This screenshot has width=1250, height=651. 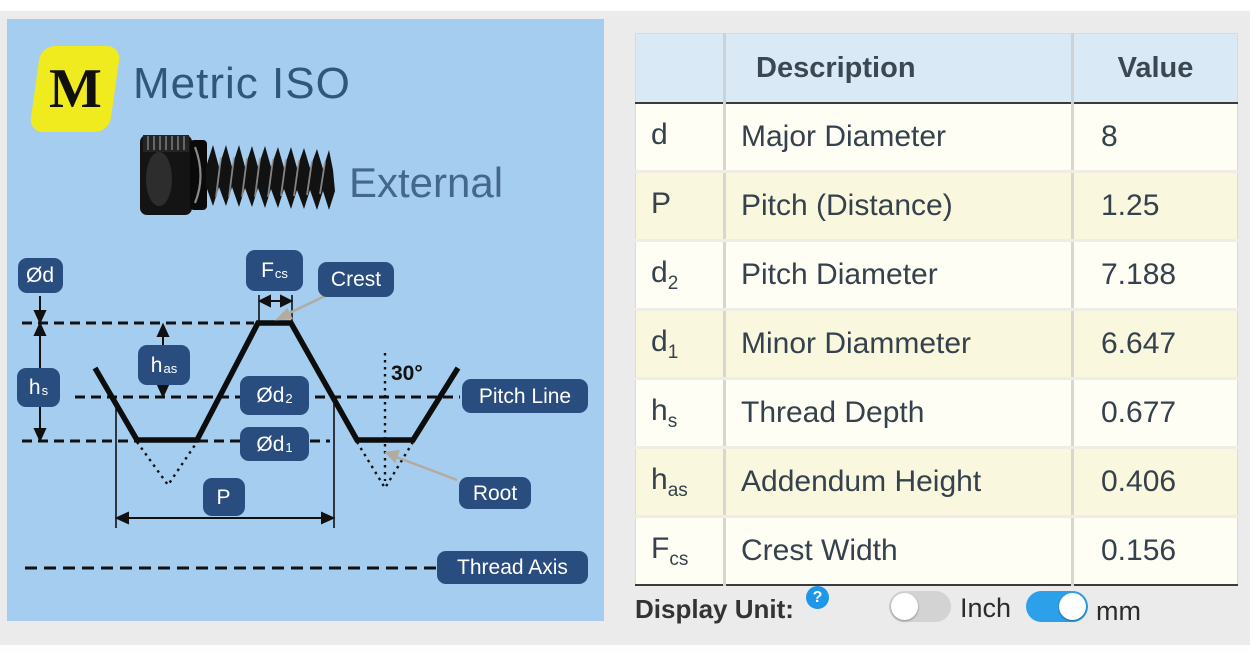 What do you see at coordinates (920, 606) in the screenshot?
I see `inch-toggle` at bounding box center [920, 606].